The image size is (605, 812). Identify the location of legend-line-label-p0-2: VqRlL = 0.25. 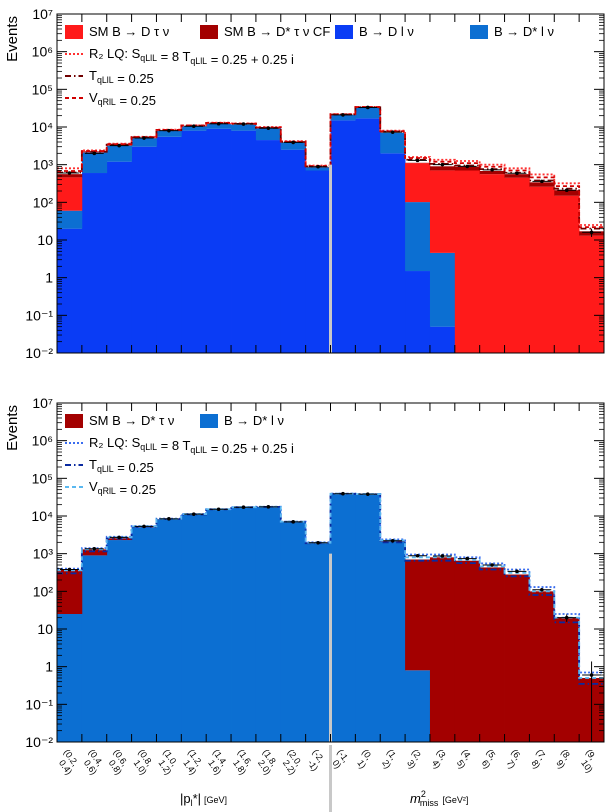
(122, 99).